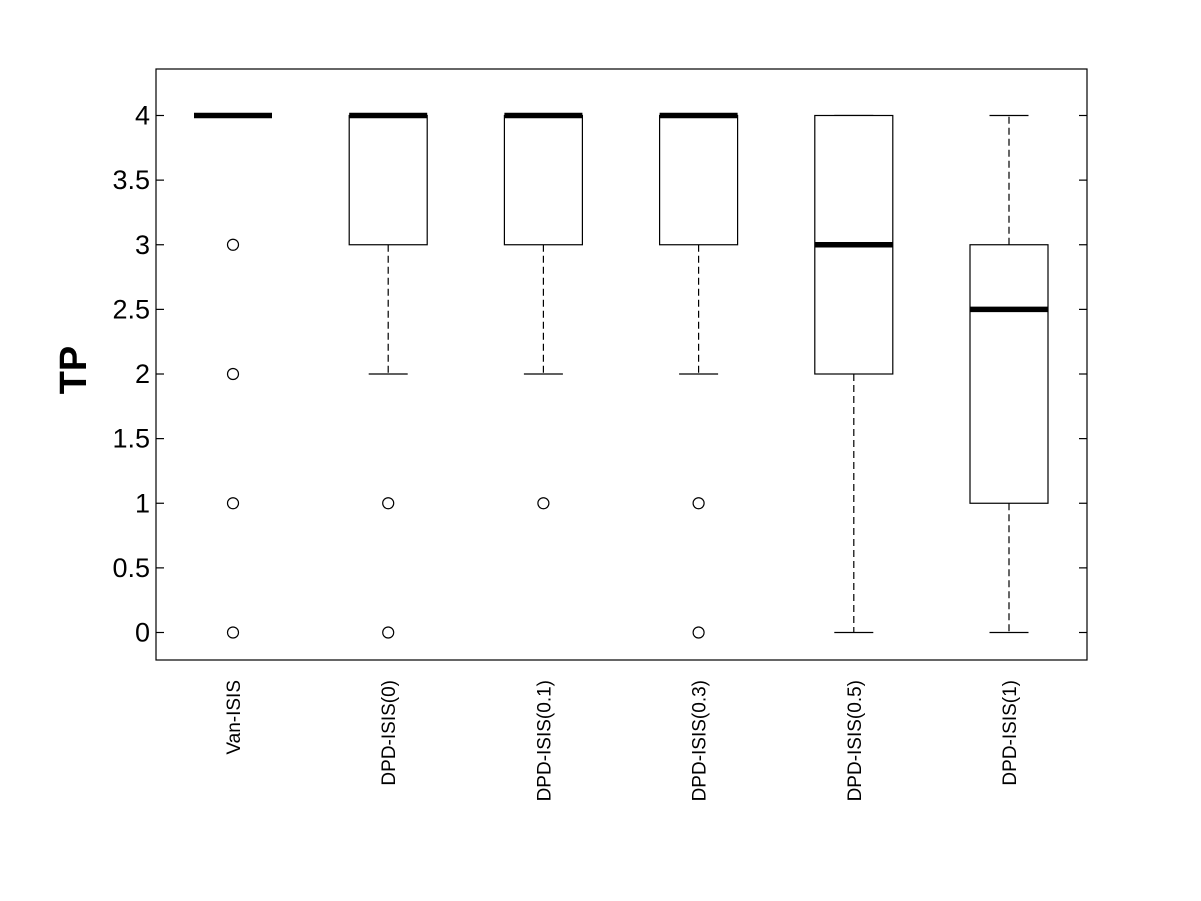 The width and height of the screenshot is (1201, 901). I want to click on y-tick-label: 1, so click(142, 503).